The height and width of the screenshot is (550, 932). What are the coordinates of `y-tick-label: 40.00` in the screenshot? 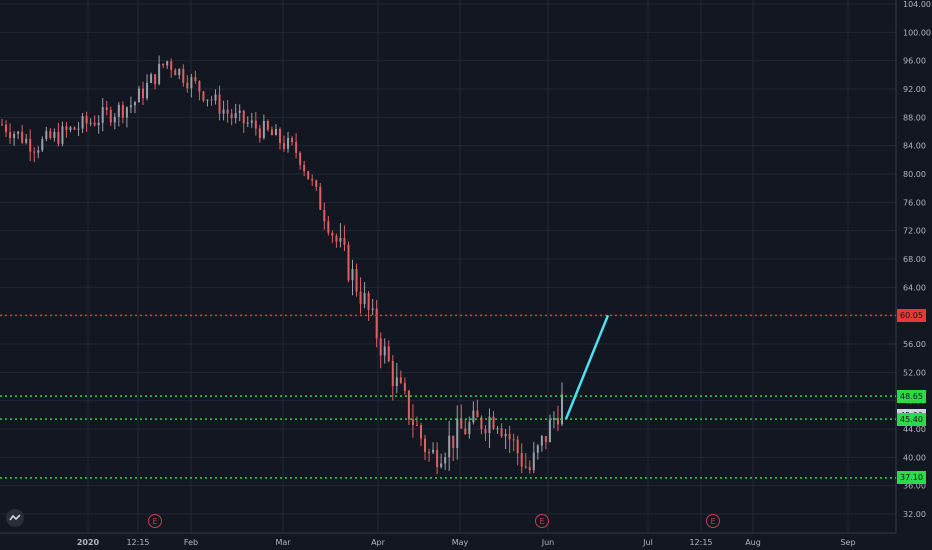 It's located at (914, 457).